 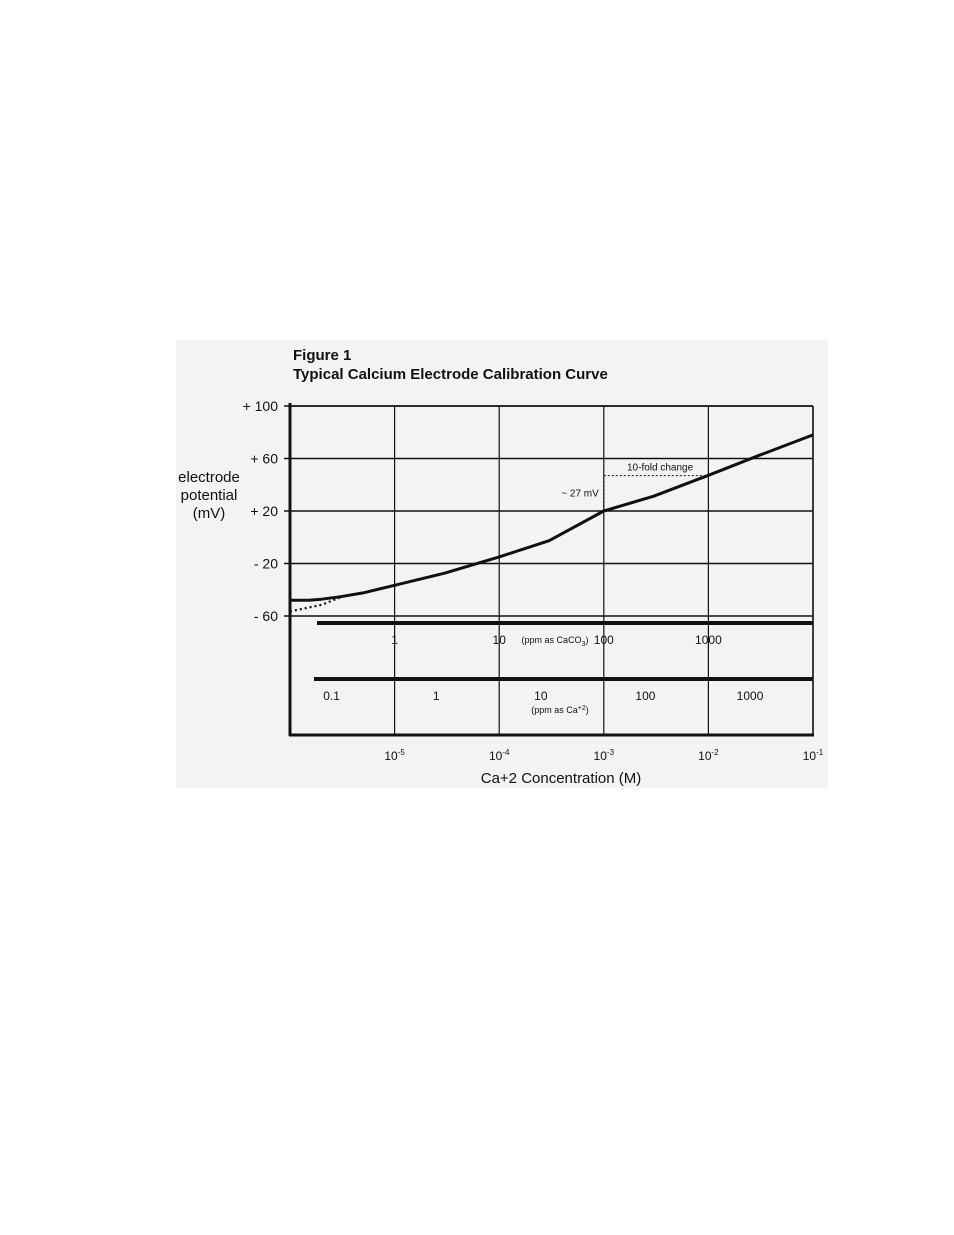 I want to click on y-axis-label: (mV), so click(x=209, y=513).